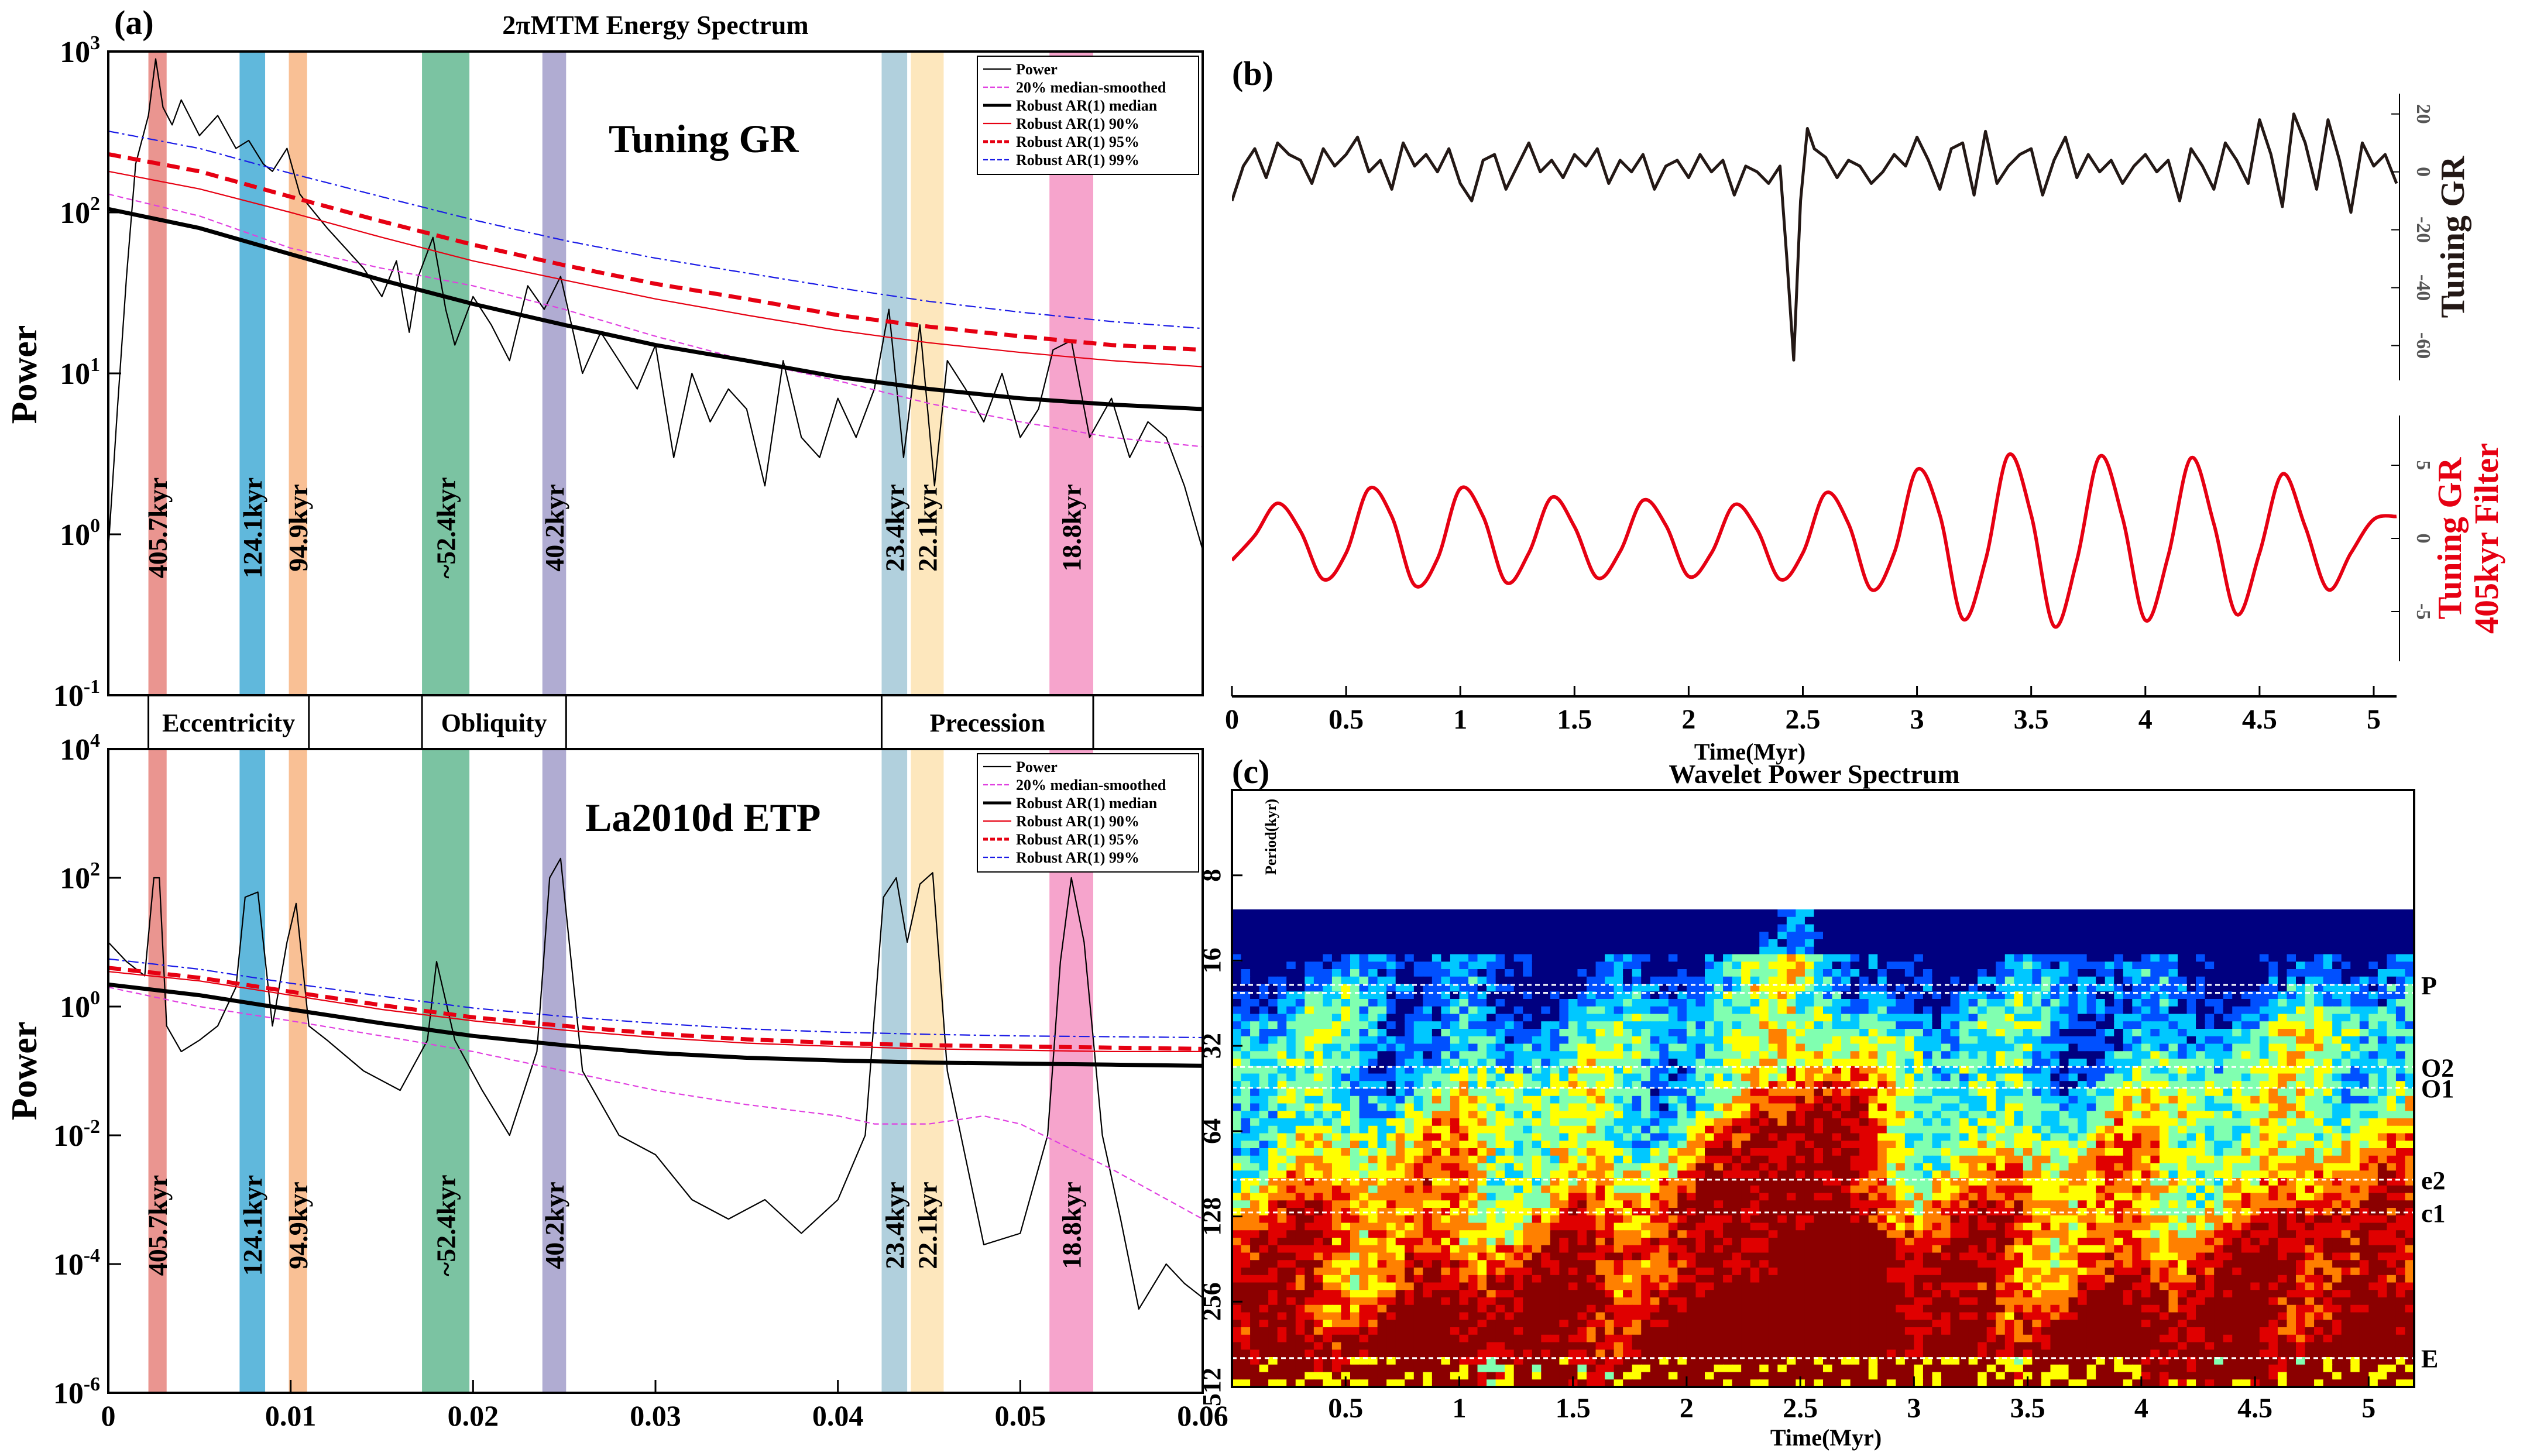  I want to click on cycle-groups: Eccentricity Obliquity Precession, so click(620, 722).